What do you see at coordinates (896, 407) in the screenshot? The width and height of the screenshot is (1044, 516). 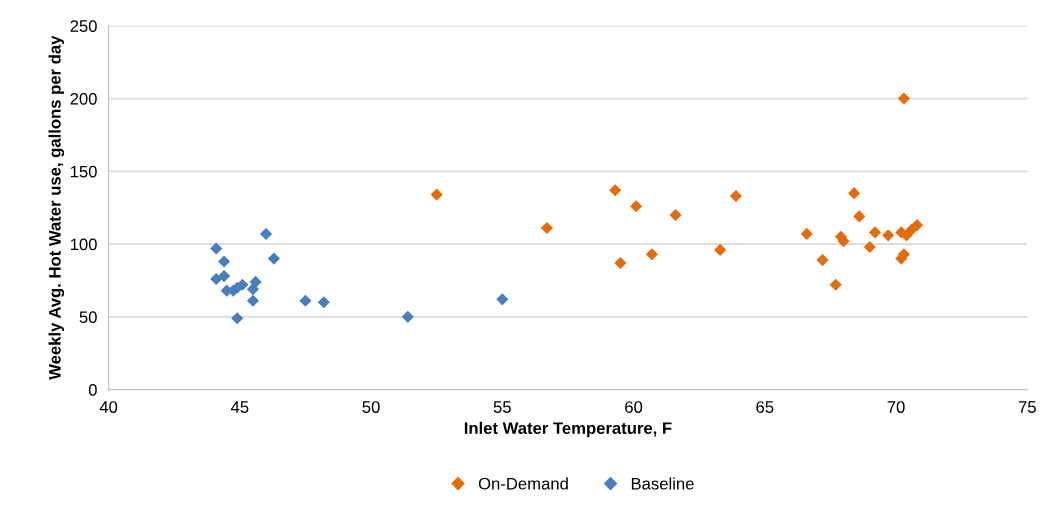 I see `x-tick-label: 70` at bounding box center [896, 407].